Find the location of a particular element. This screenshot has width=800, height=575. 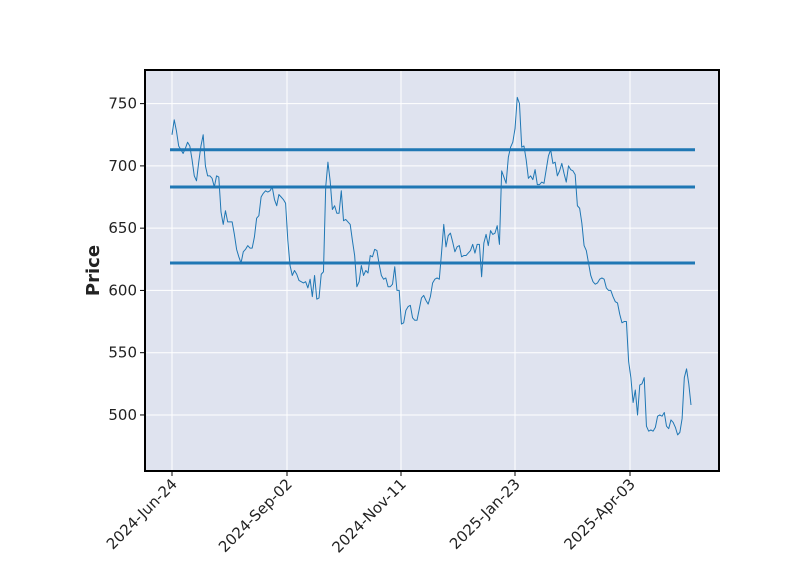

level-lines is located at coordinates (432, 206).